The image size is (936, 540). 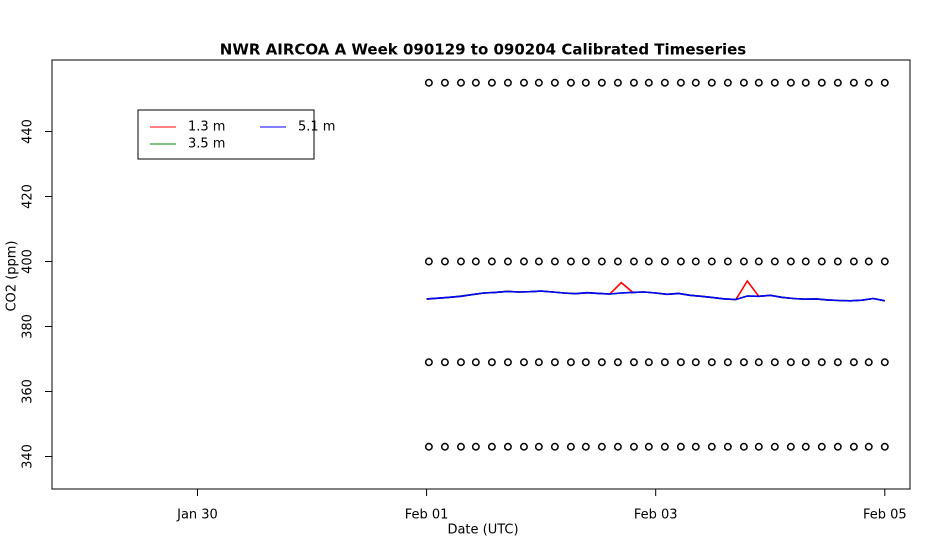 What do you see at coordinates (12, 275) in the screenshot?
I see `y-axis-label: CO2 (ppm)` at bounding box center [12, 275].